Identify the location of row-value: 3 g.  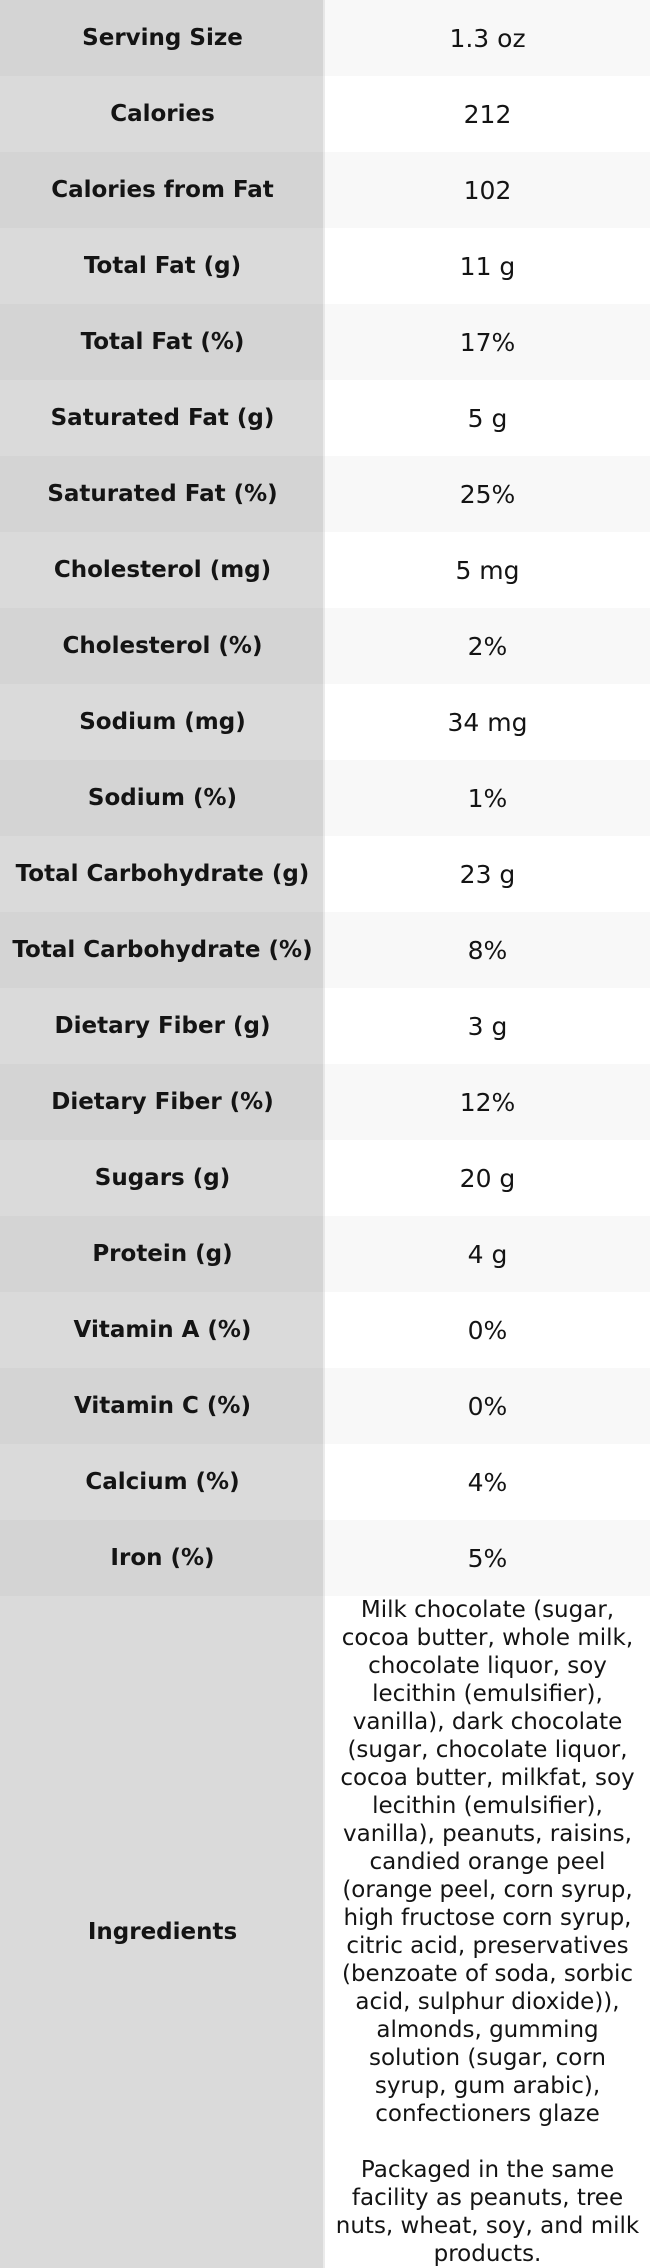
(487, 1026).